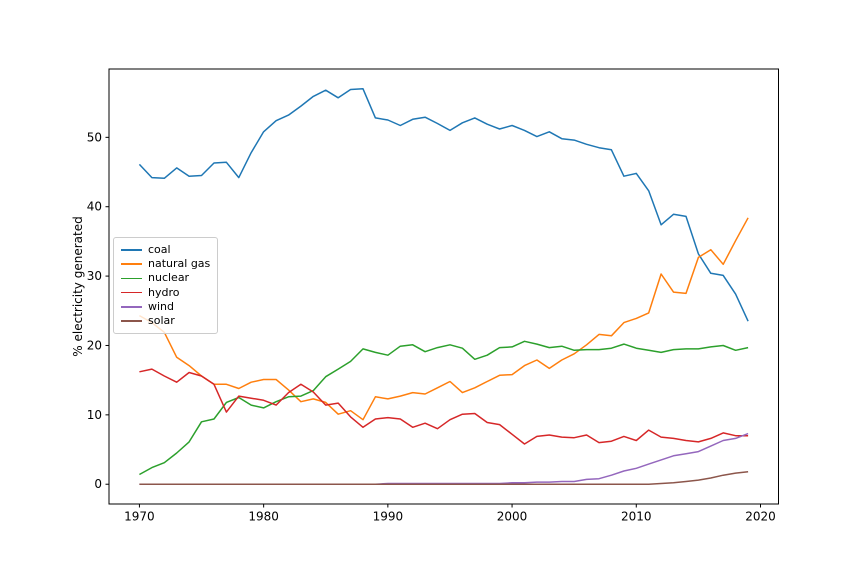 The image size is (864, 576). I want to click on series-line-hydro, so click(444, 406).